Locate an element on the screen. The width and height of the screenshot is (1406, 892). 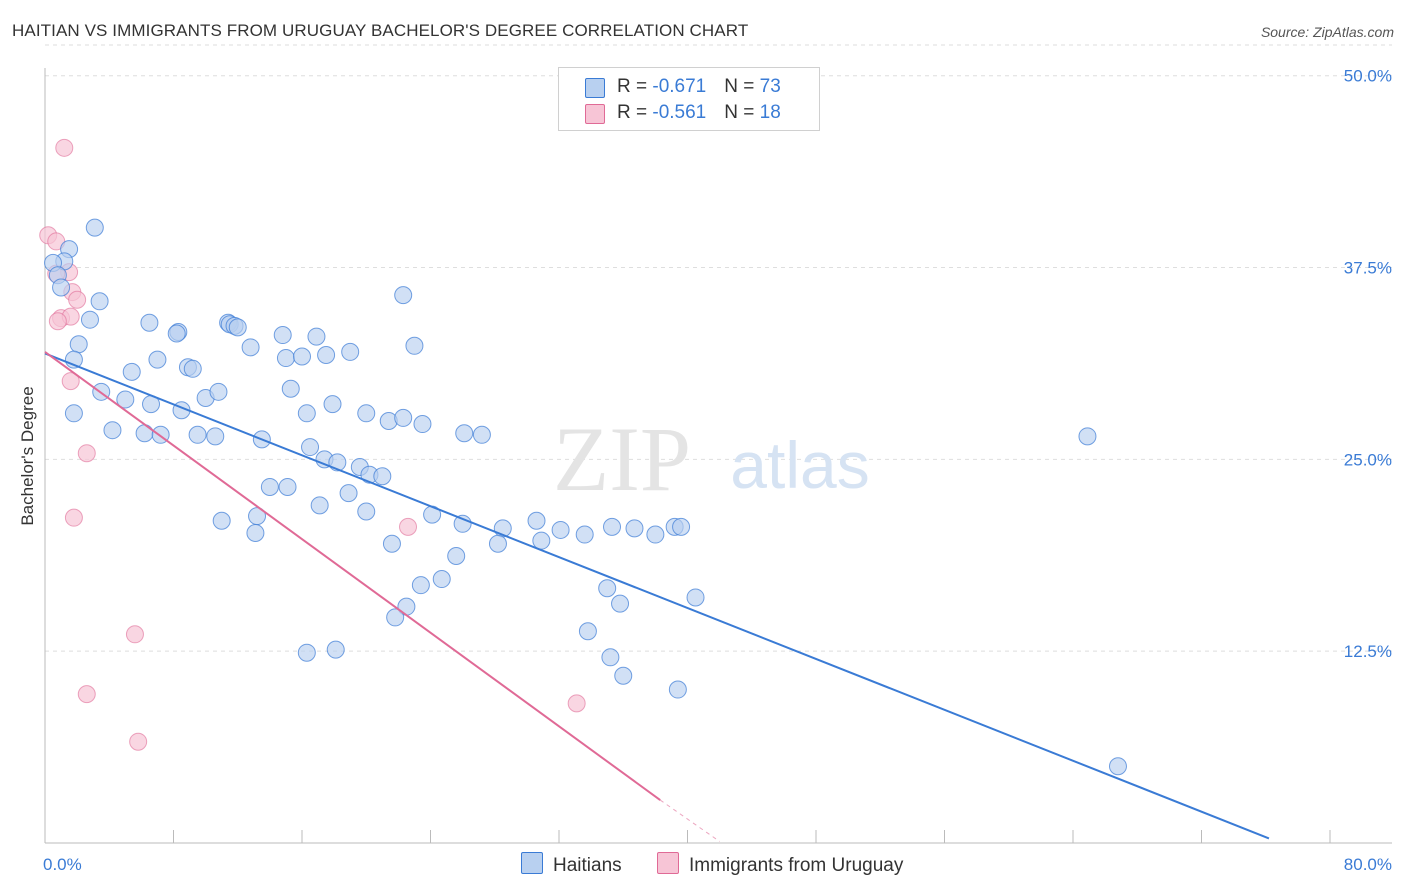
legend-text-uruguay: R = -0.561 N = 18 is located at coordinates (699, 112).